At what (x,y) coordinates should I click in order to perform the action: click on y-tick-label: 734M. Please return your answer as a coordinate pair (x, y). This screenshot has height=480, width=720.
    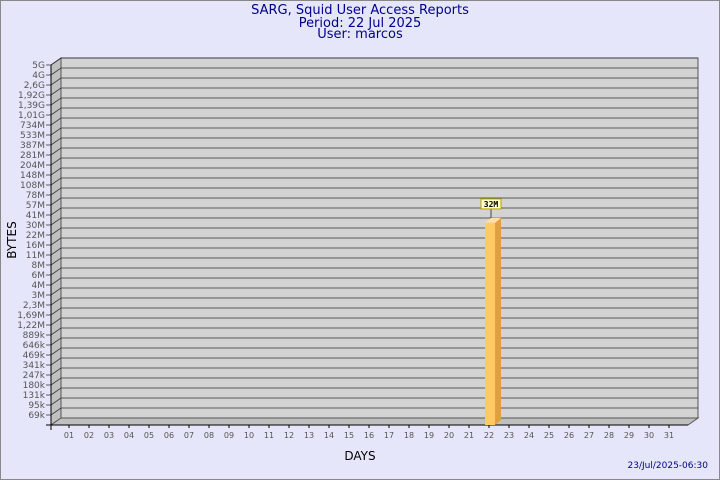
    Looking at the image, I should click on (32, 126).